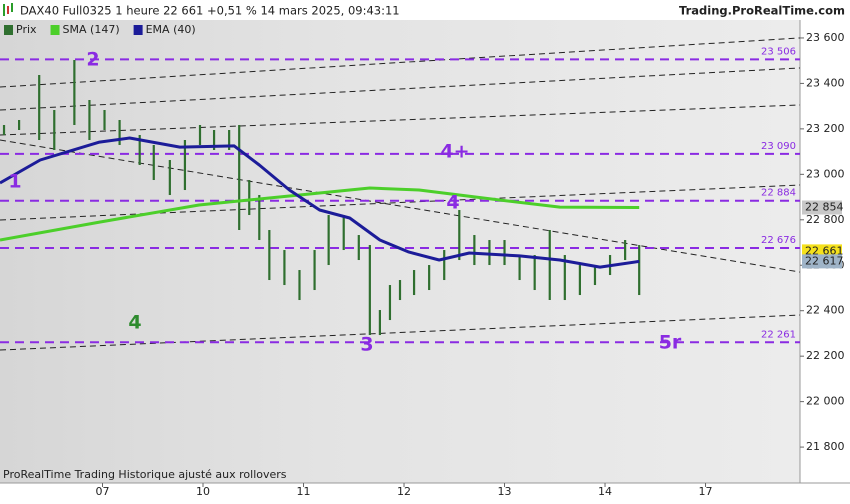 The image size is (850, 504). Describe the element at coordinates (505, 491) in the screenshot. I see `x-tick-label: 13` at that location.